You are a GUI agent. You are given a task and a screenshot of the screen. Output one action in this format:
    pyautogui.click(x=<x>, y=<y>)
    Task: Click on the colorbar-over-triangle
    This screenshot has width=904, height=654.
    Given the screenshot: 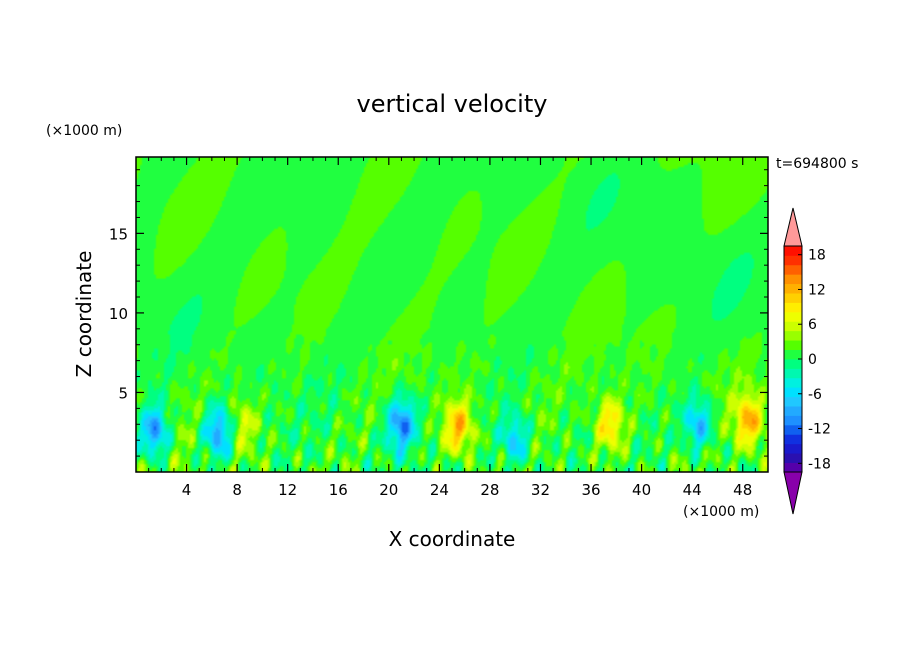 What is the action you would take?
    pyautogui.click(x=793, y=227)
    